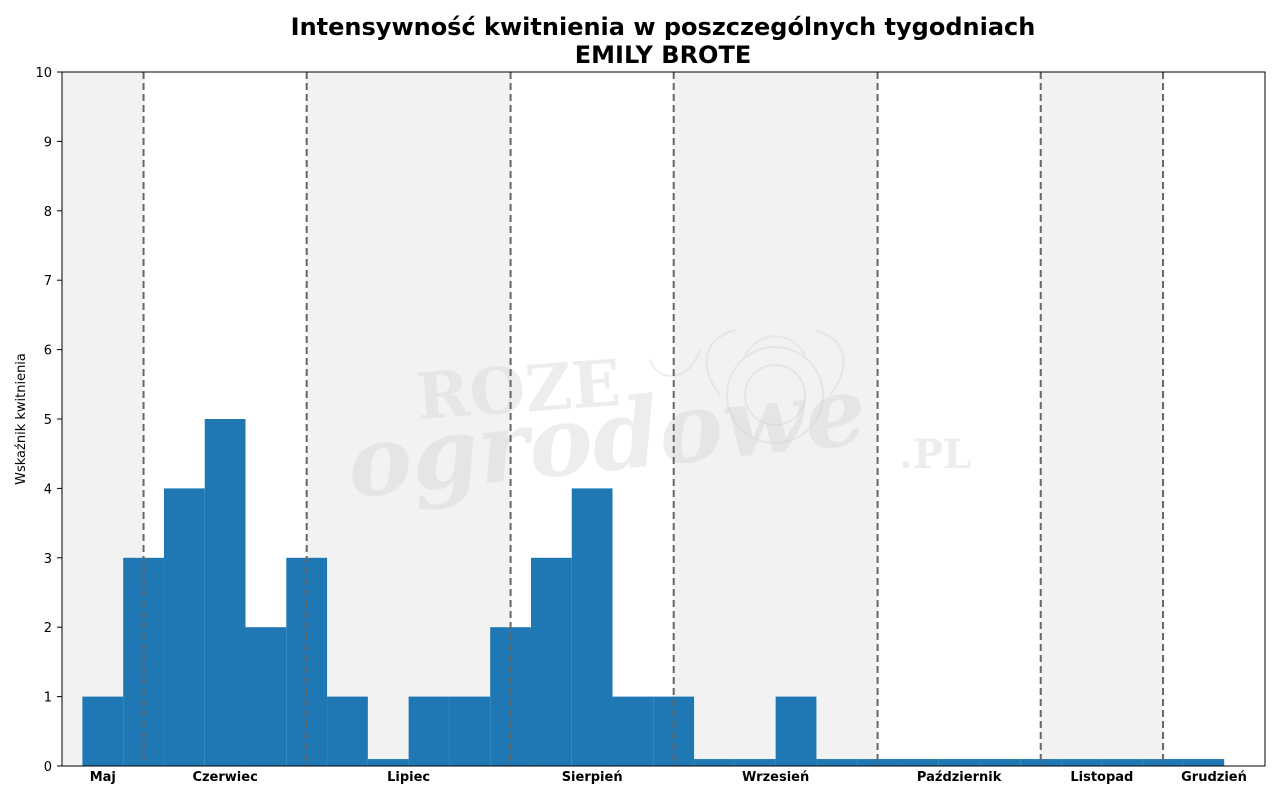 The height and width of the screenshot is (800, 1280). Describe the element at coordinates (48, 628) in the screenshot. I see `y-tick-label: 2` at that location.